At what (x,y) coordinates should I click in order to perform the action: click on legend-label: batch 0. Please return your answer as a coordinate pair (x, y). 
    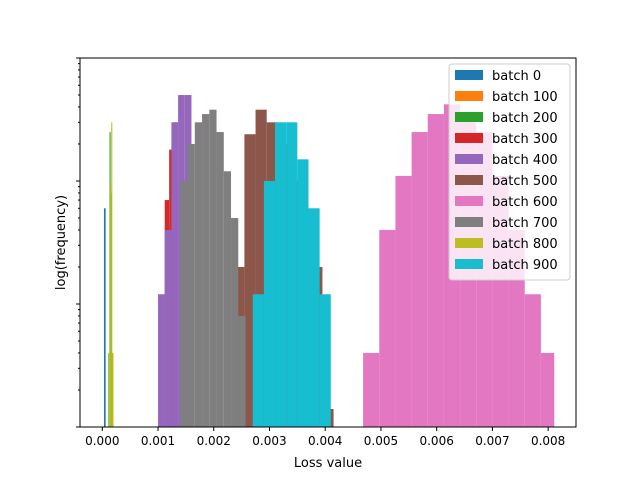
    Looking at the image, I should click on (516, 76).